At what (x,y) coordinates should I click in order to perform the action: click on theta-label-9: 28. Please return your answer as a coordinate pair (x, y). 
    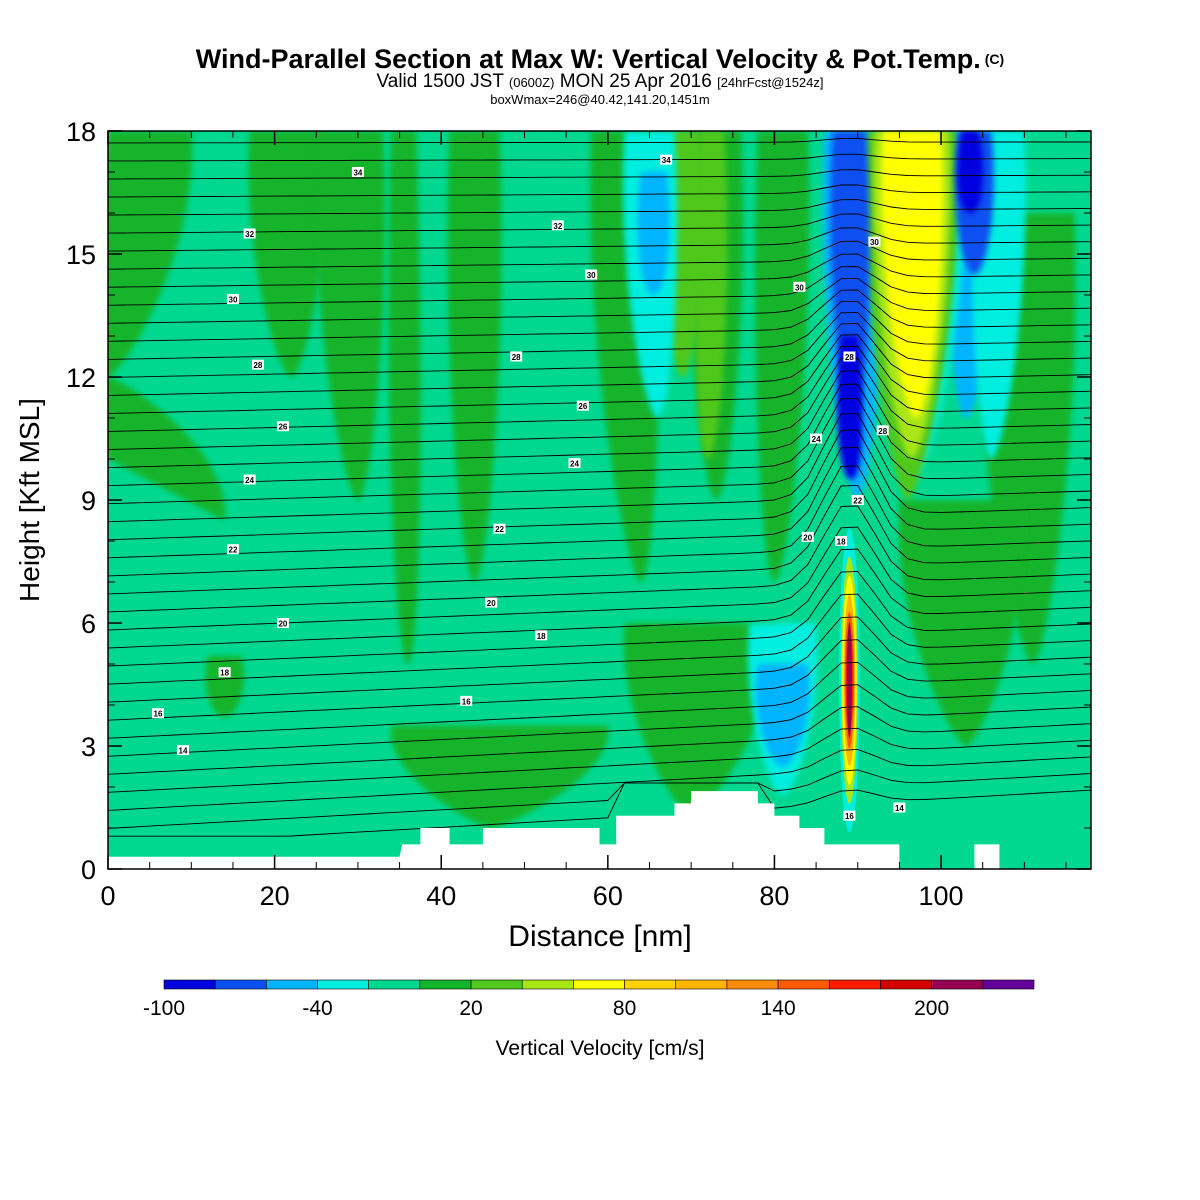
    Looking at the image, I should click on (516, 356).